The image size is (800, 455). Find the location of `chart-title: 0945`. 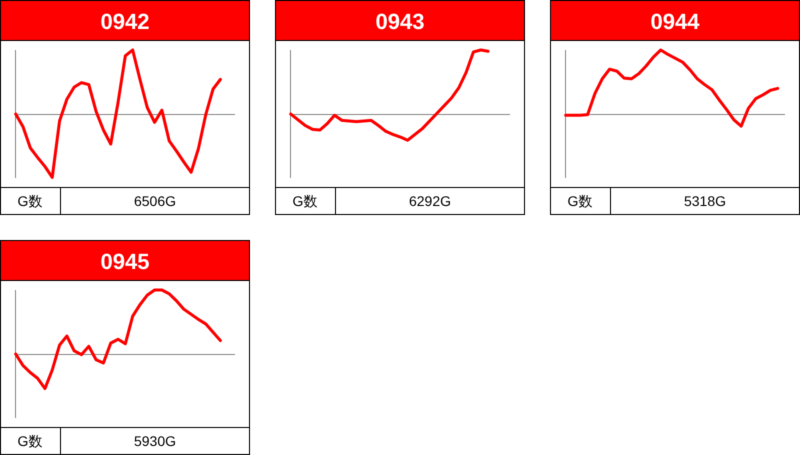

chart-title: 0945 is located at coordinates (125, 261).